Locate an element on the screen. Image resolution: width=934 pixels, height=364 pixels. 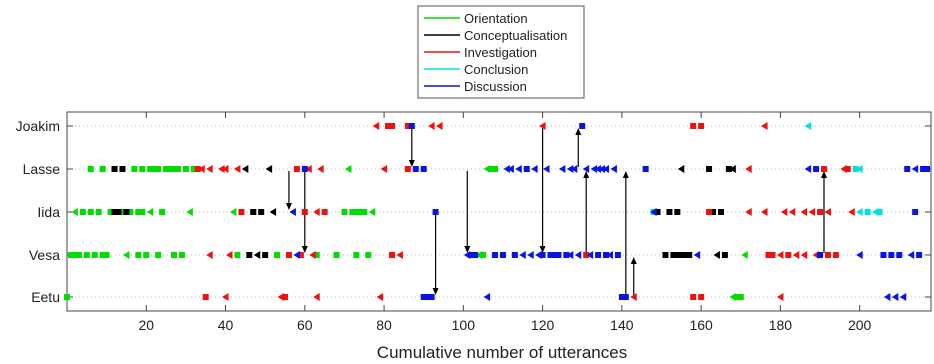
x-tick-label: 40 is located at coordinates (226, 325).